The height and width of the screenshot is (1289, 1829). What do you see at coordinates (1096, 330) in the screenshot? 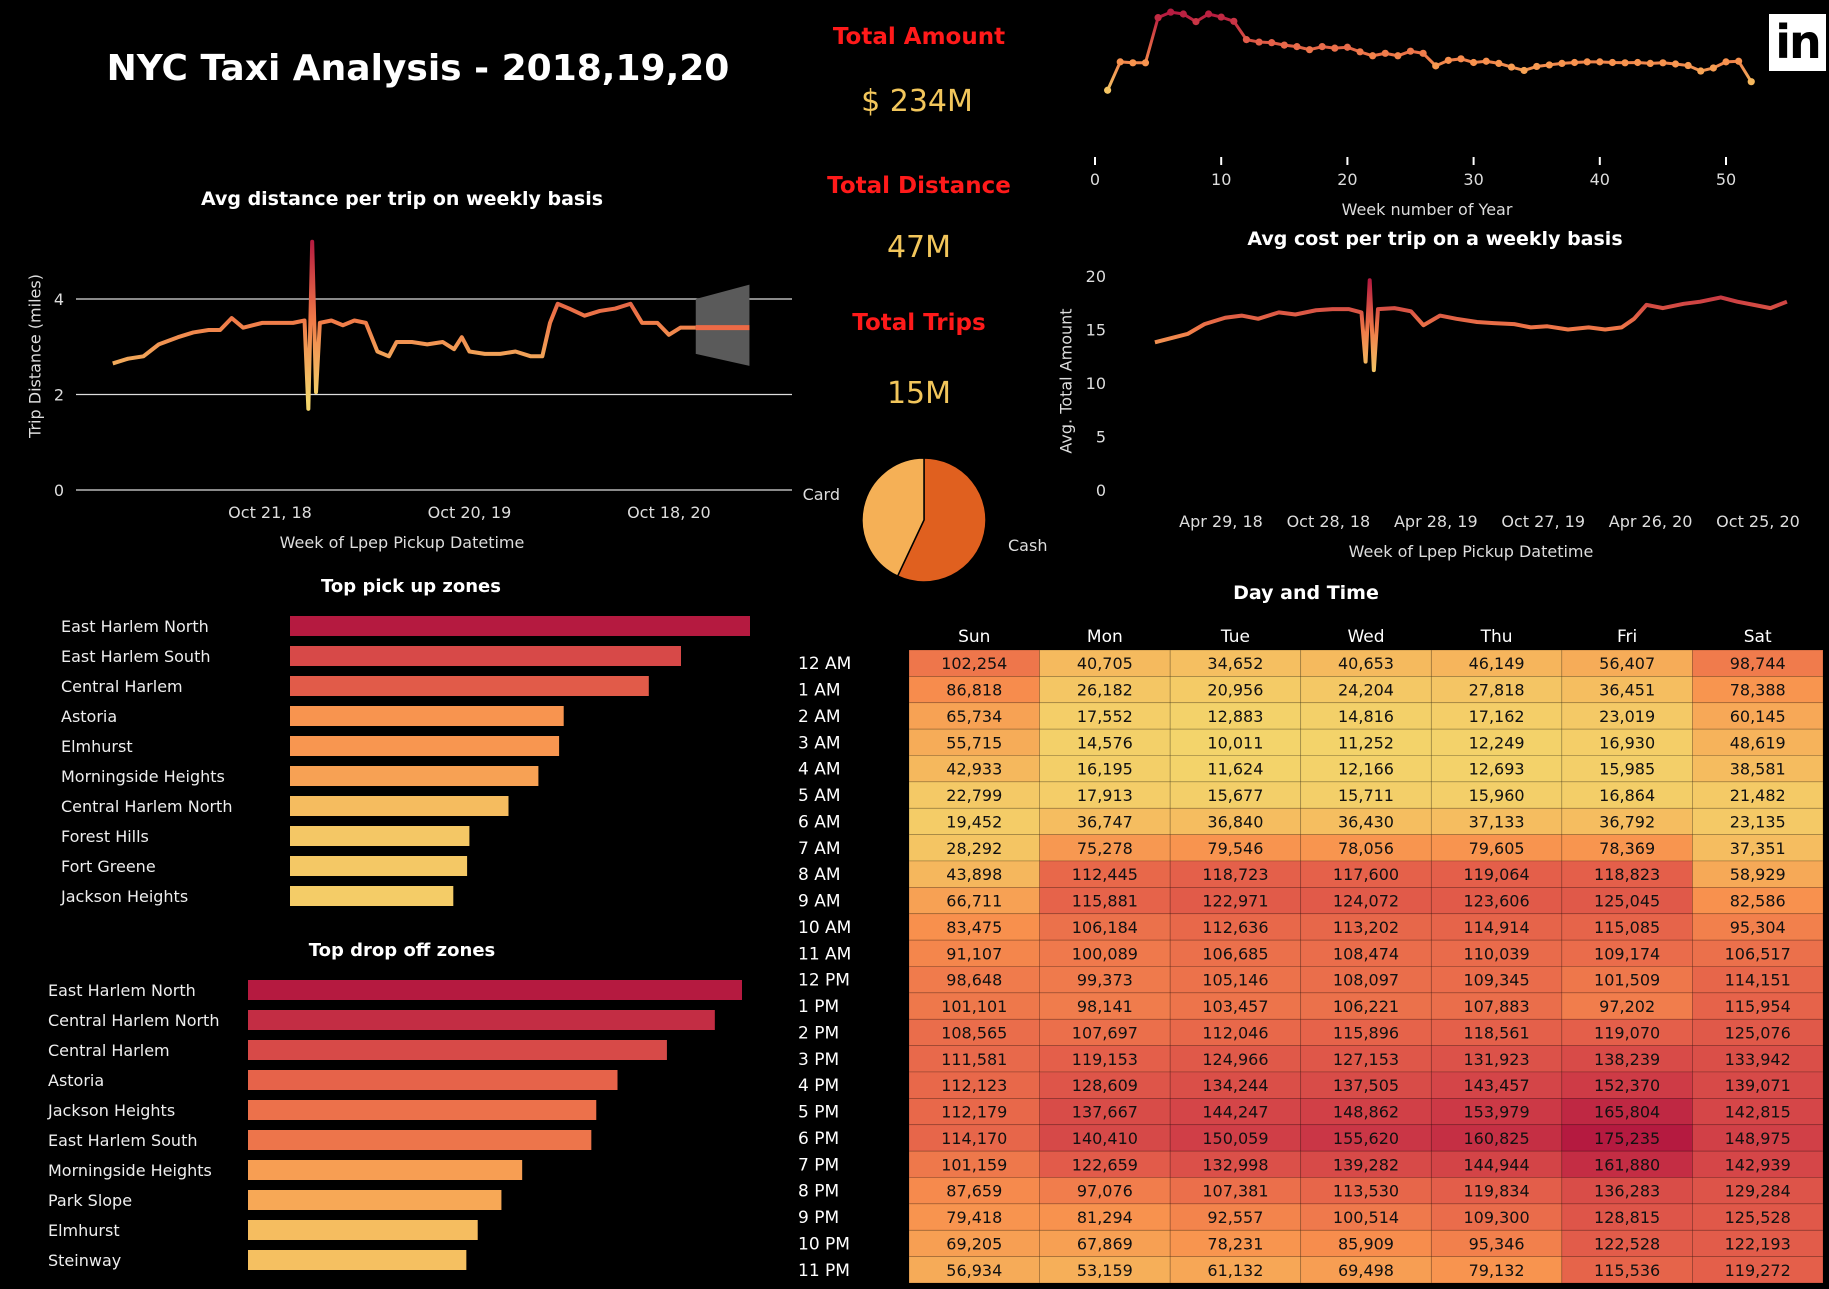
I see `y-tick-label: 15` at bounding box center [1096, 330].